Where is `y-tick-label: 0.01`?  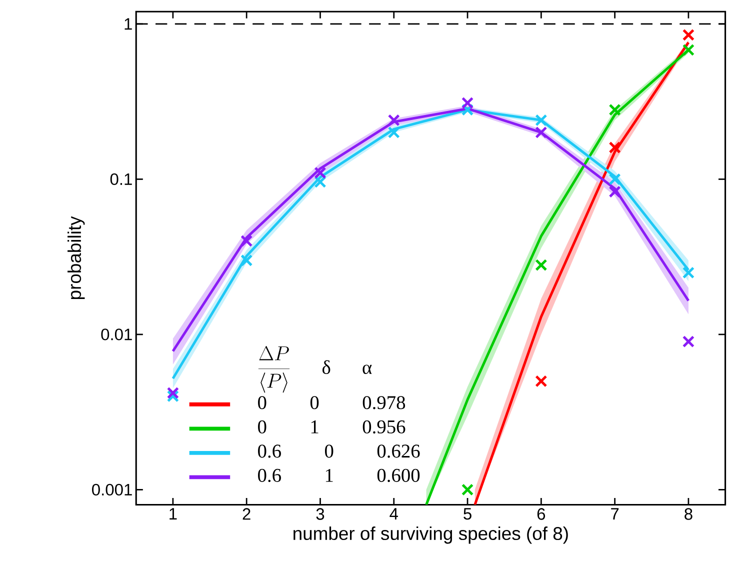
y-tick-label: 0.01 is located at coordinates (116, 334).